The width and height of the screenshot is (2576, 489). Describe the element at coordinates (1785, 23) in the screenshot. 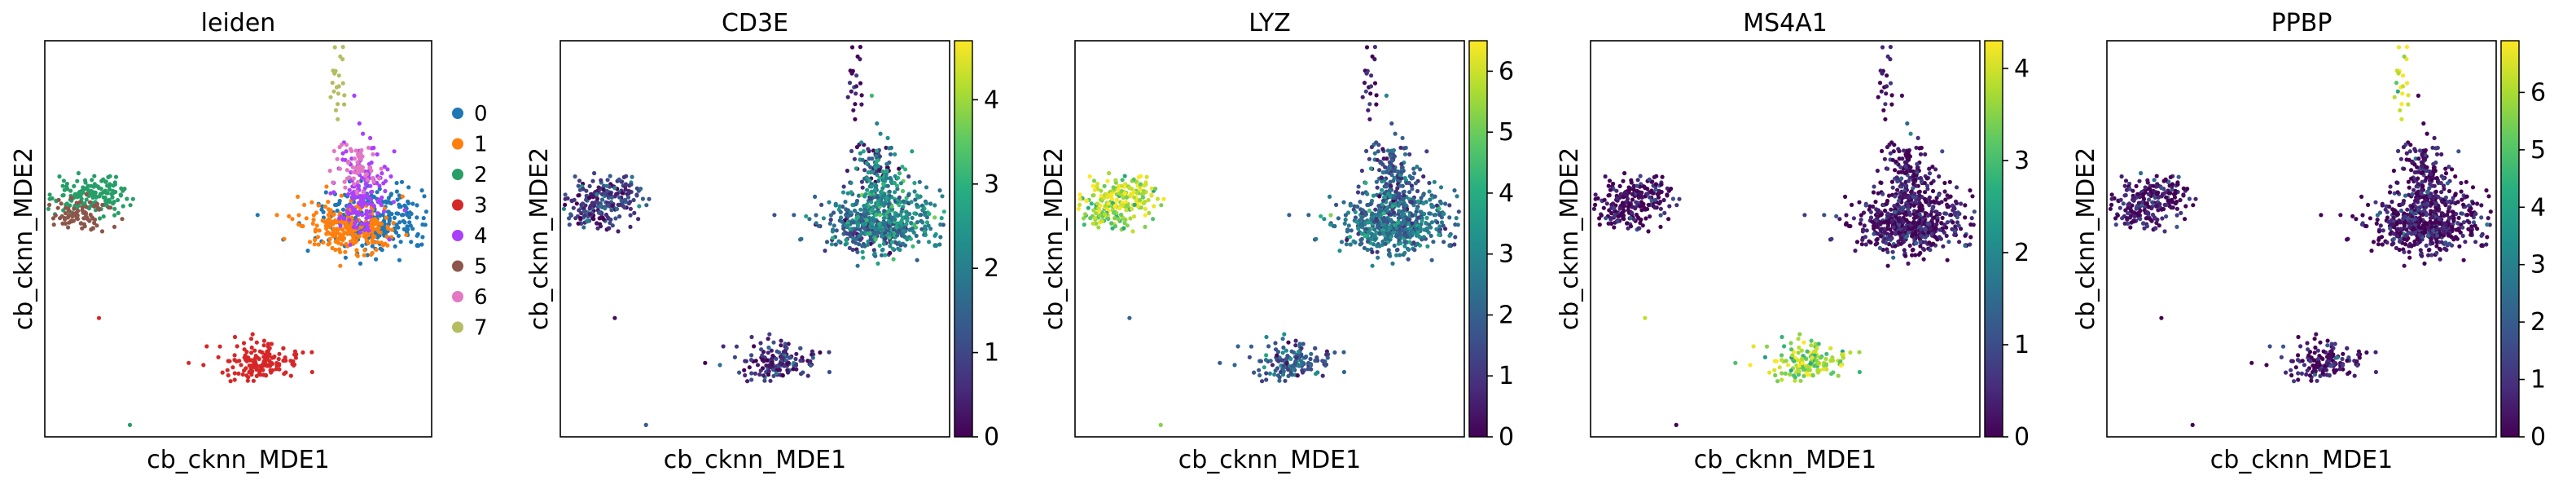

I see `panel-title: MS4A1` at that location.